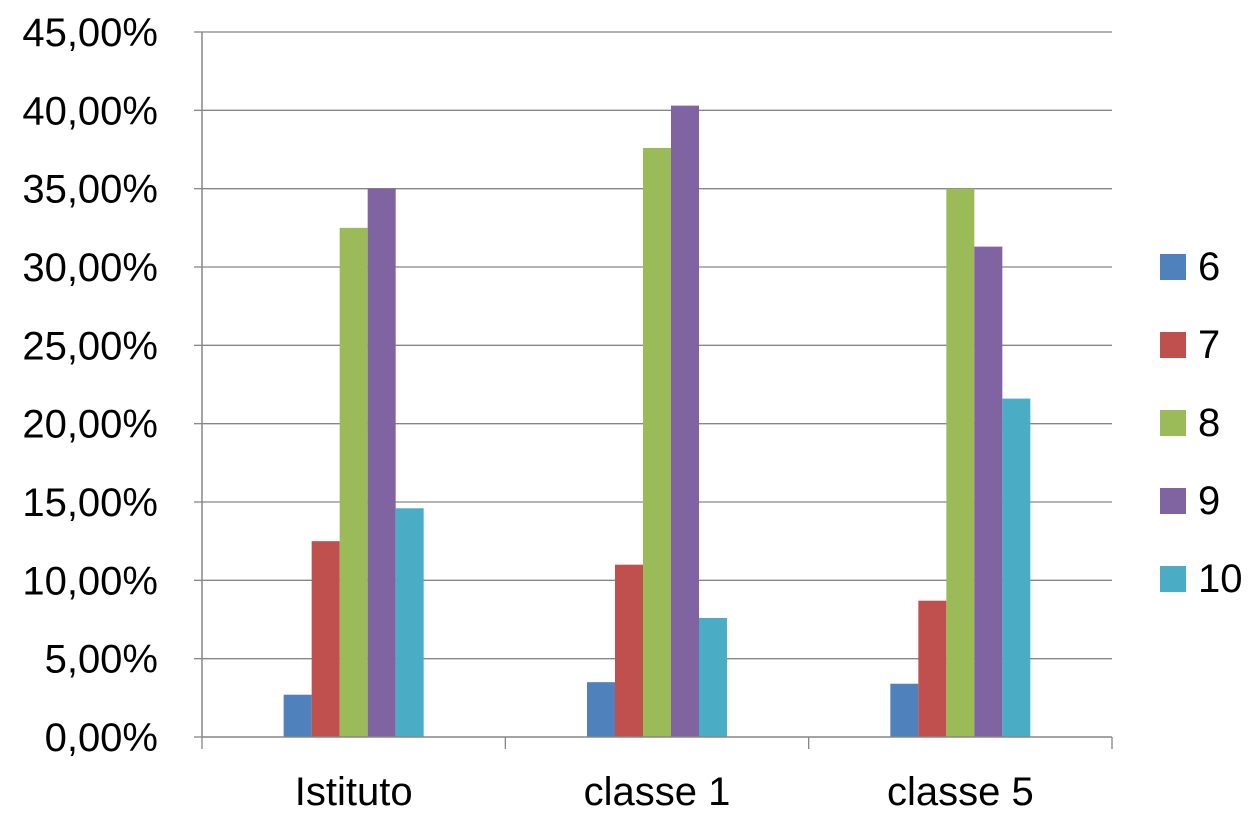 The height and width of the screenshot is (821, 1252). What do you see at coordinates (90, 190) in the screenshot?
I see `y-tick-label: 35,00%` at bounding box center [90, 190].